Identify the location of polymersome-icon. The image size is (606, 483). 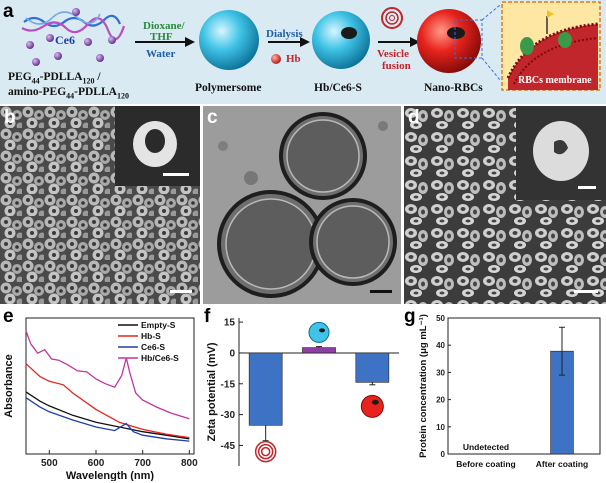
(319, 332).